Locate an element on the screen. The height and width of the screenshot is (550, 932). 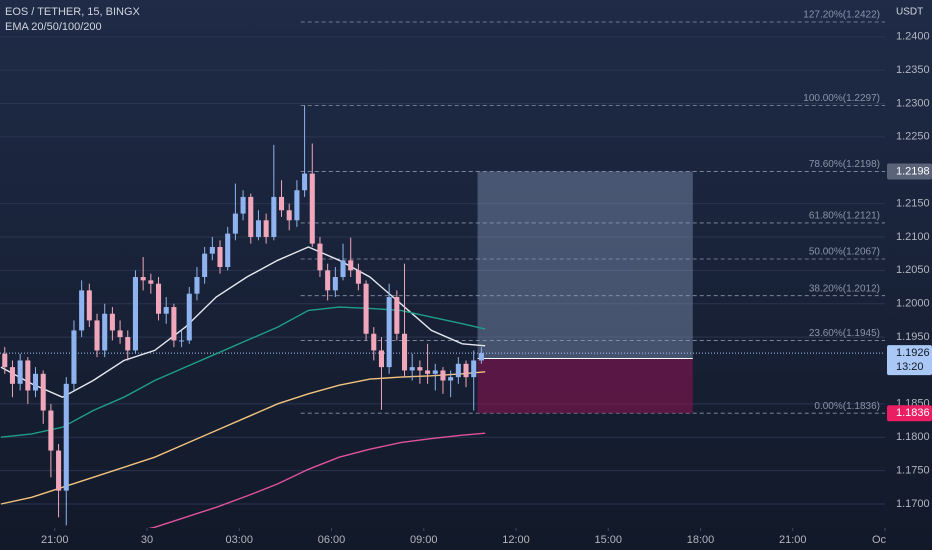
x-tick-label: 12:00 is located at coordinates (516, 540).